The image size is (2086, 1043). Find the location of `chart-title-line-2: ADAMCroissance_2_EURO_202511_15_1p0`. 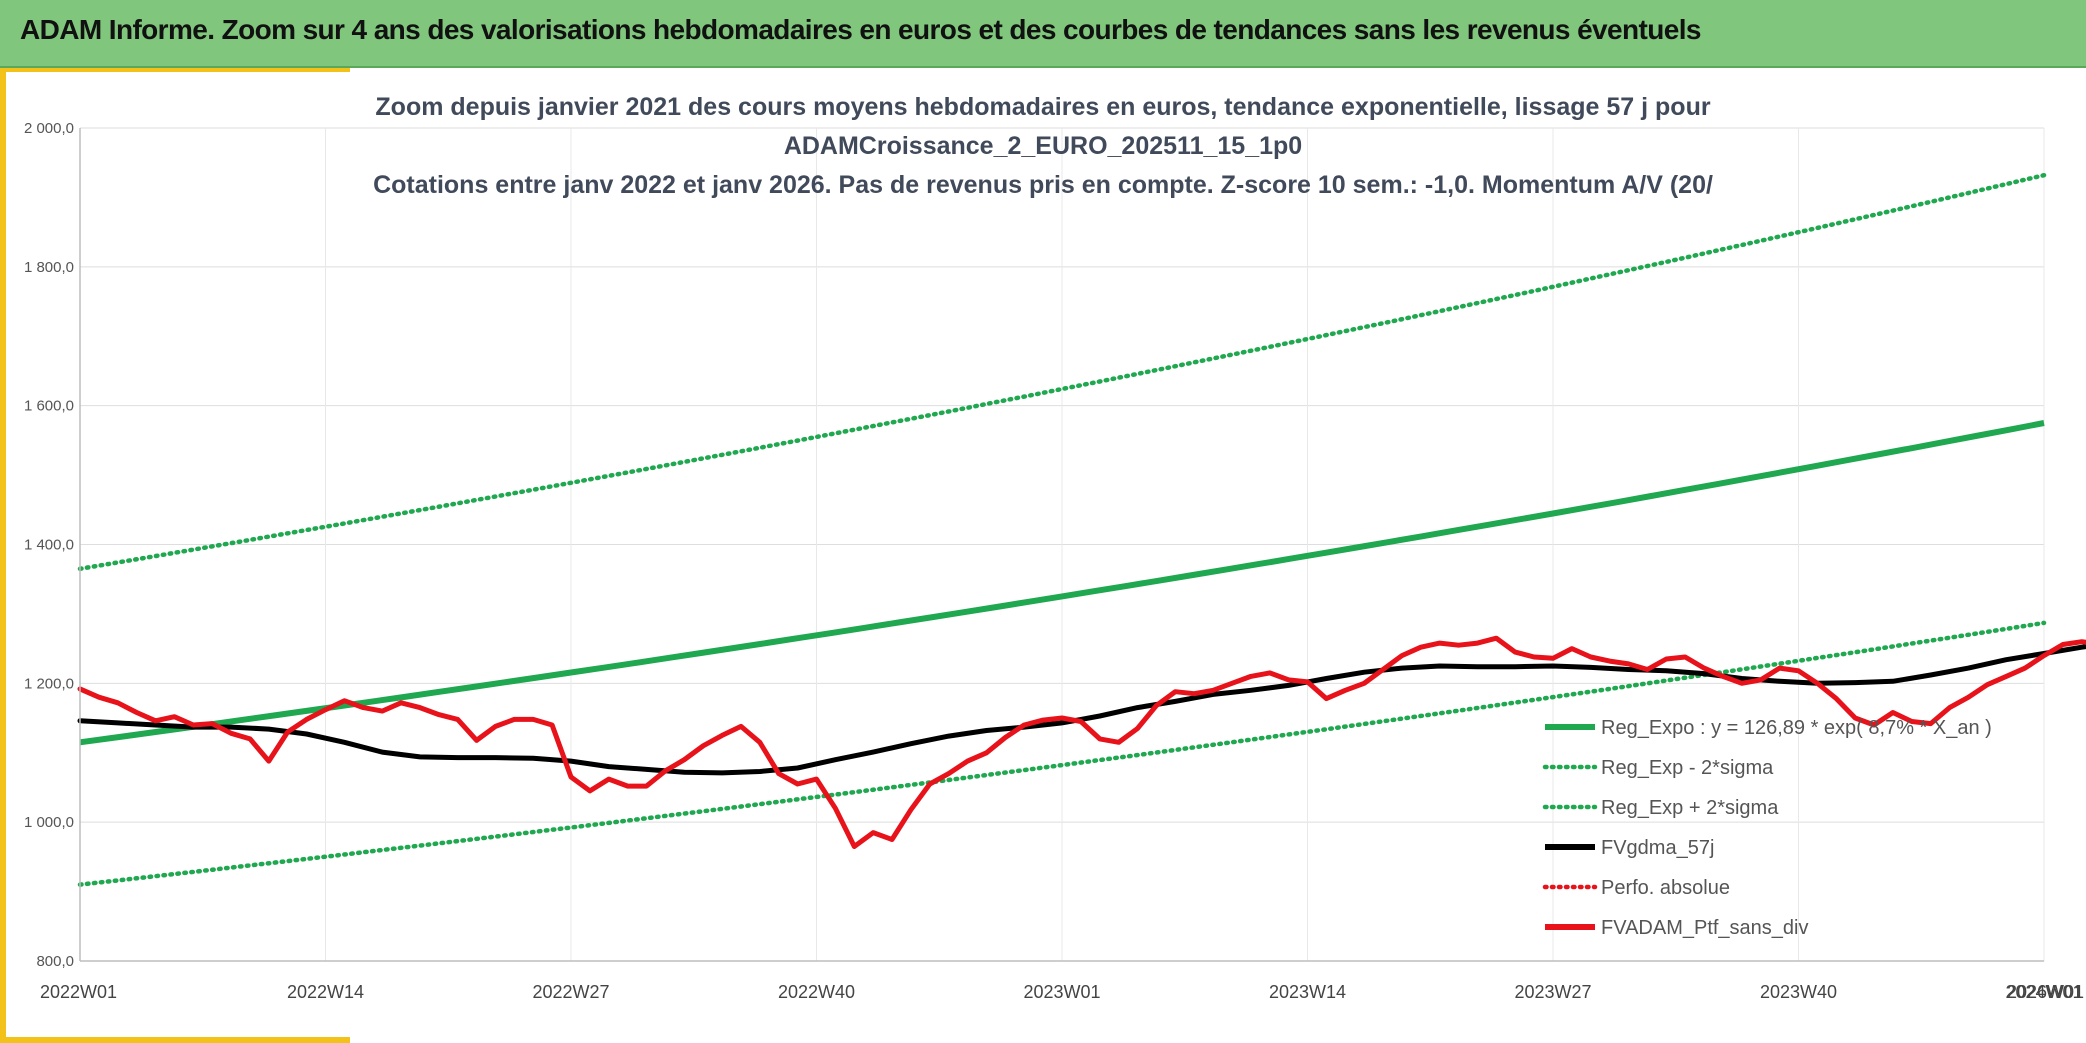

chart-title-line-2: ADAMCroissance_2_EURO_202511_15_1p0 is located at coordinates (1043, 146).